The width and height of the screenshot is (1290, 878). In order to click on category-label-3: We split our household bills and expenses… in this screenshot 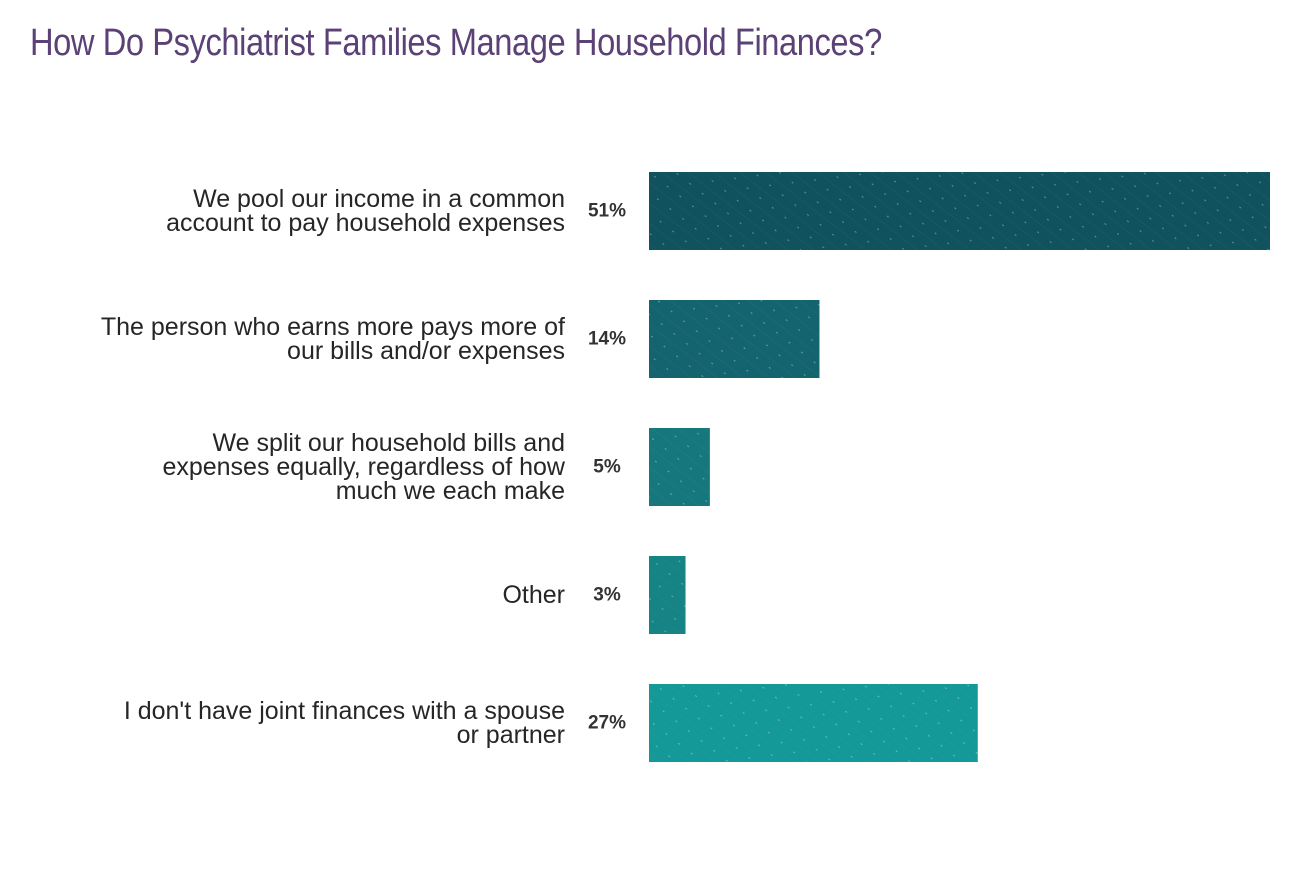, I will do `click(363, 467)`.